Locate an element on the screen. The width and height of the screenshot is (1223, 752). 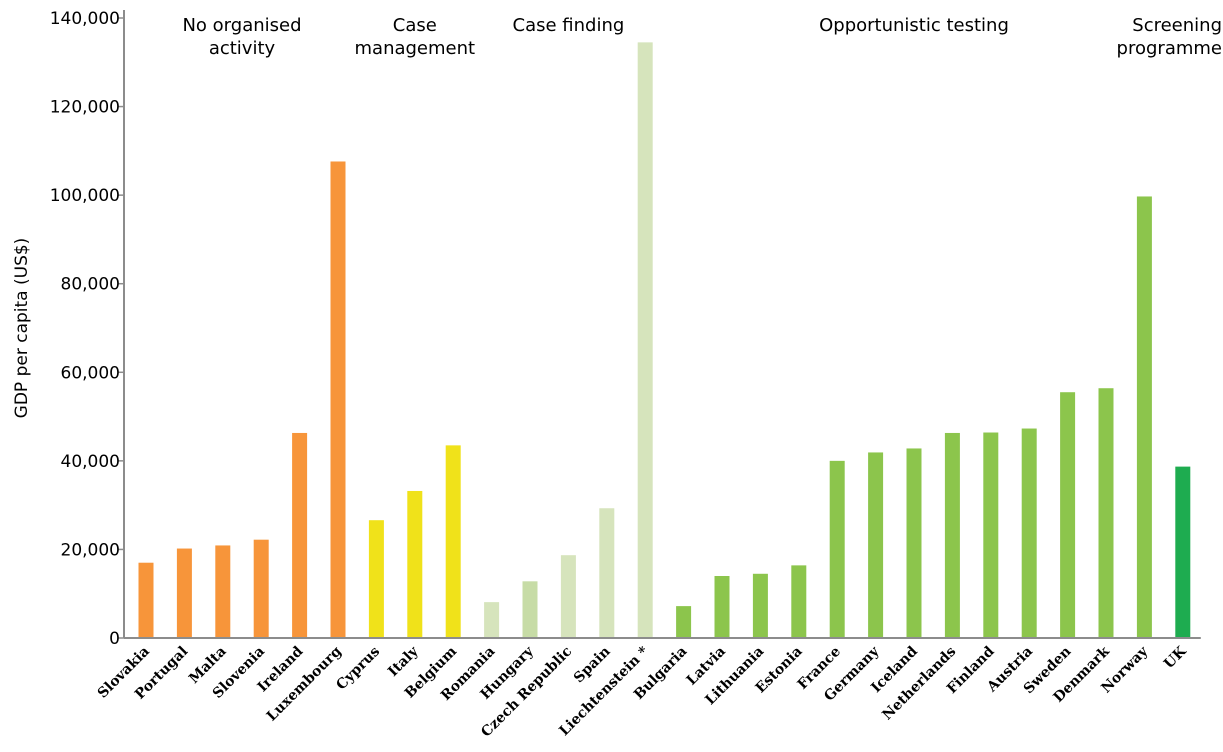
x-tick-label: UK is located at coordinates (1175, 657).